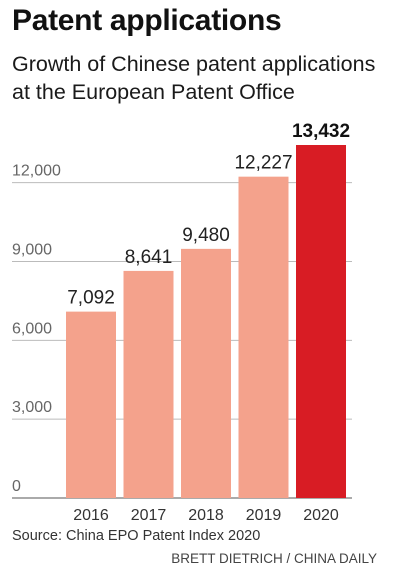 The height and width of the screenshot is (582, 401). I want to click on y-tick-label: 12,000, so click(36, 171).